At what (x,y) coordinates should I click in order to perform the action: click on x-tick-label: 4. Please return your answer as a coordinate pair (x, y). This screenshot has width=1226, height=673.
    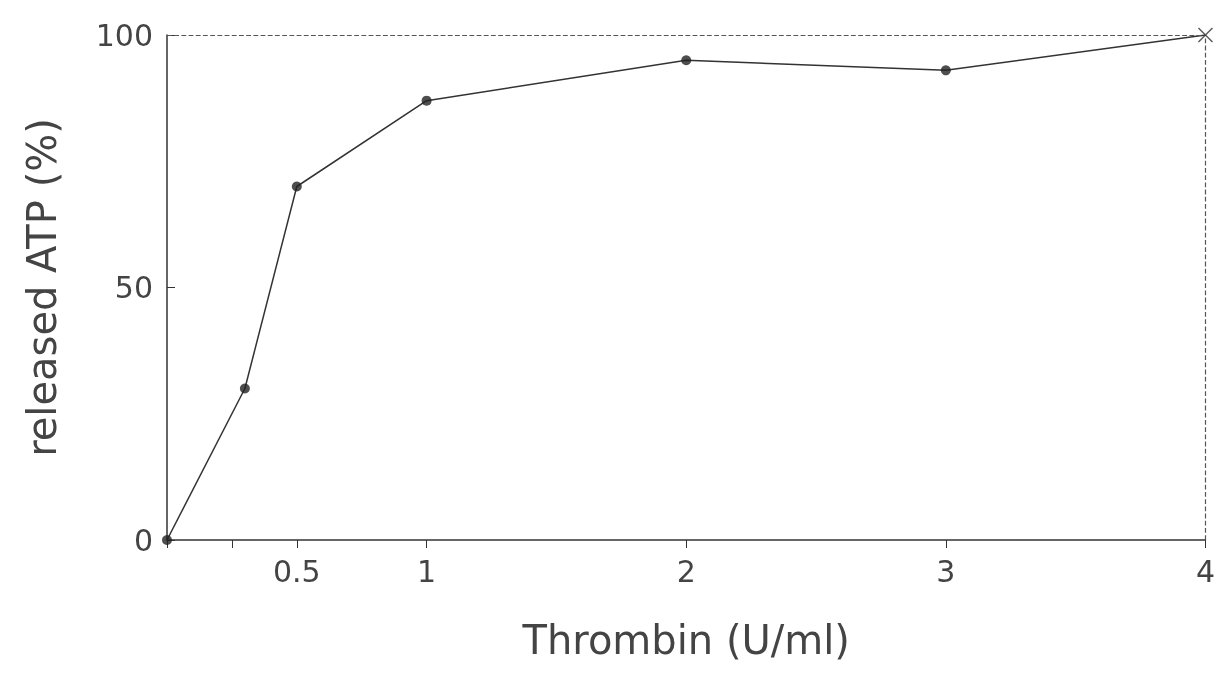
    Looking at the image, I should click on (1205, 571).